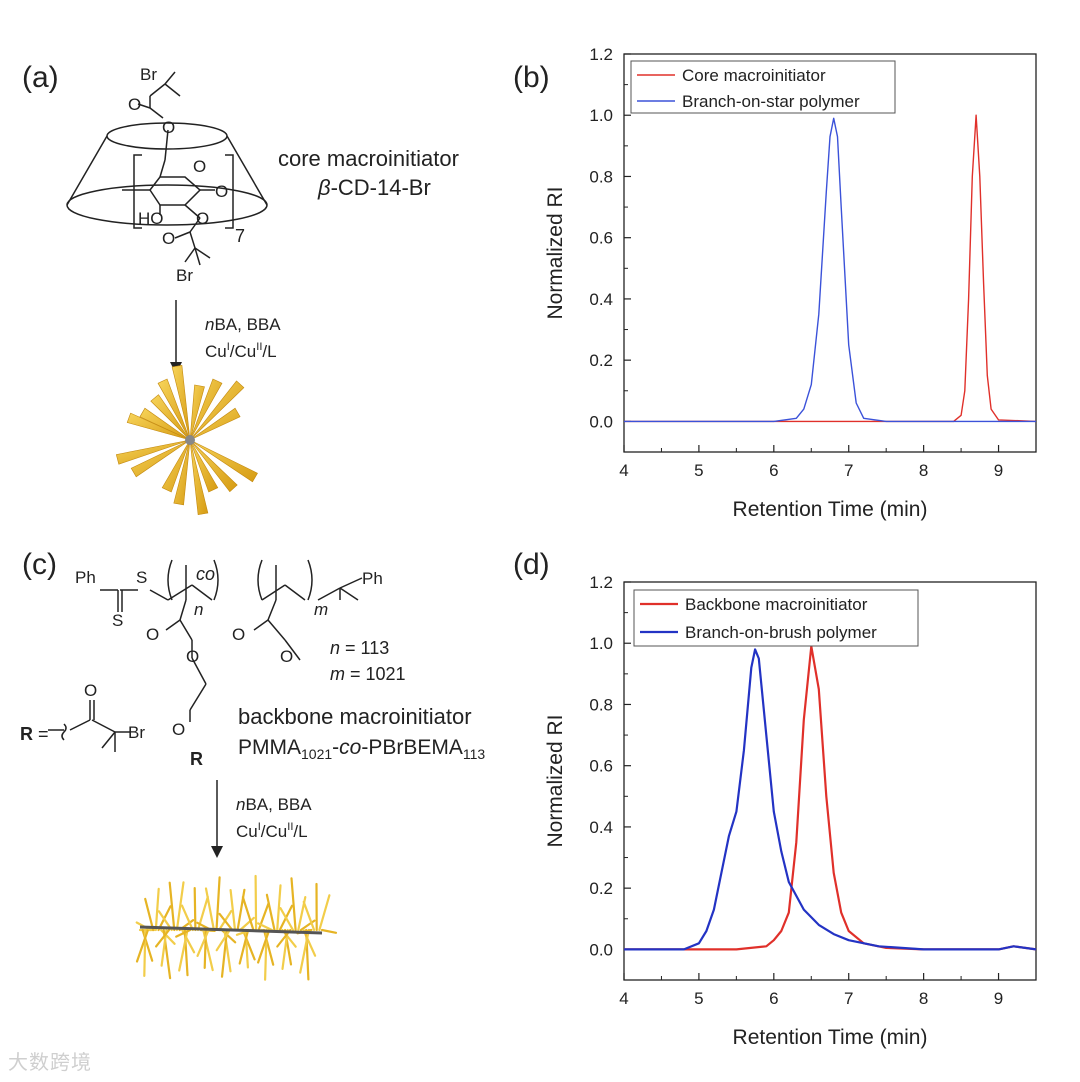 This screenshot has height=1082, width=1080. Describe the element at coordinates (381, 187) in the screenshot. I see `beta-cd-rest: -CD-14-Br` at that location.